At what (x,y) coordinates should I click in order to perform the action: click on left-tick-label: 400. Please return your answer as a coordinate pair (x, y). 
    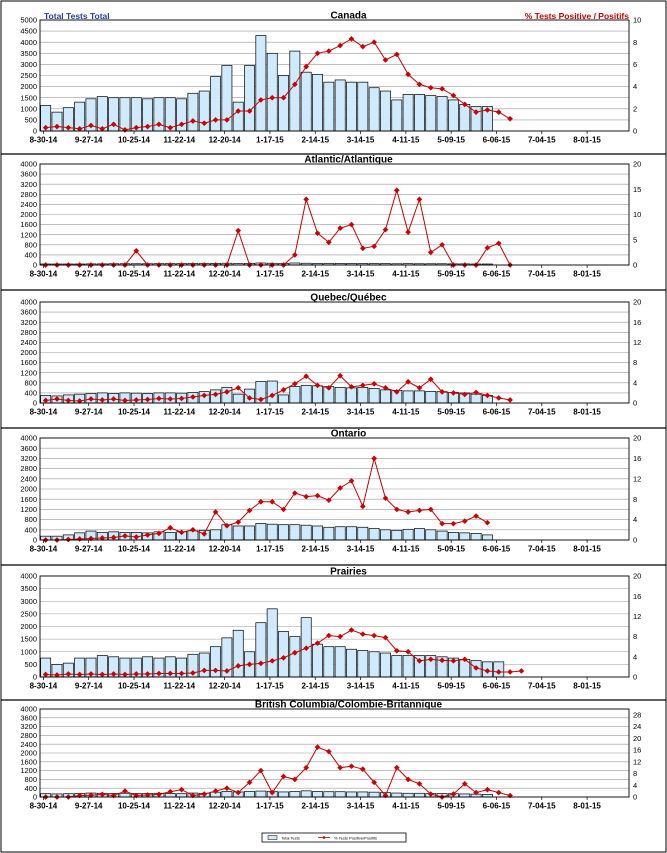
    Looking at the image, I should click on (30, 529).